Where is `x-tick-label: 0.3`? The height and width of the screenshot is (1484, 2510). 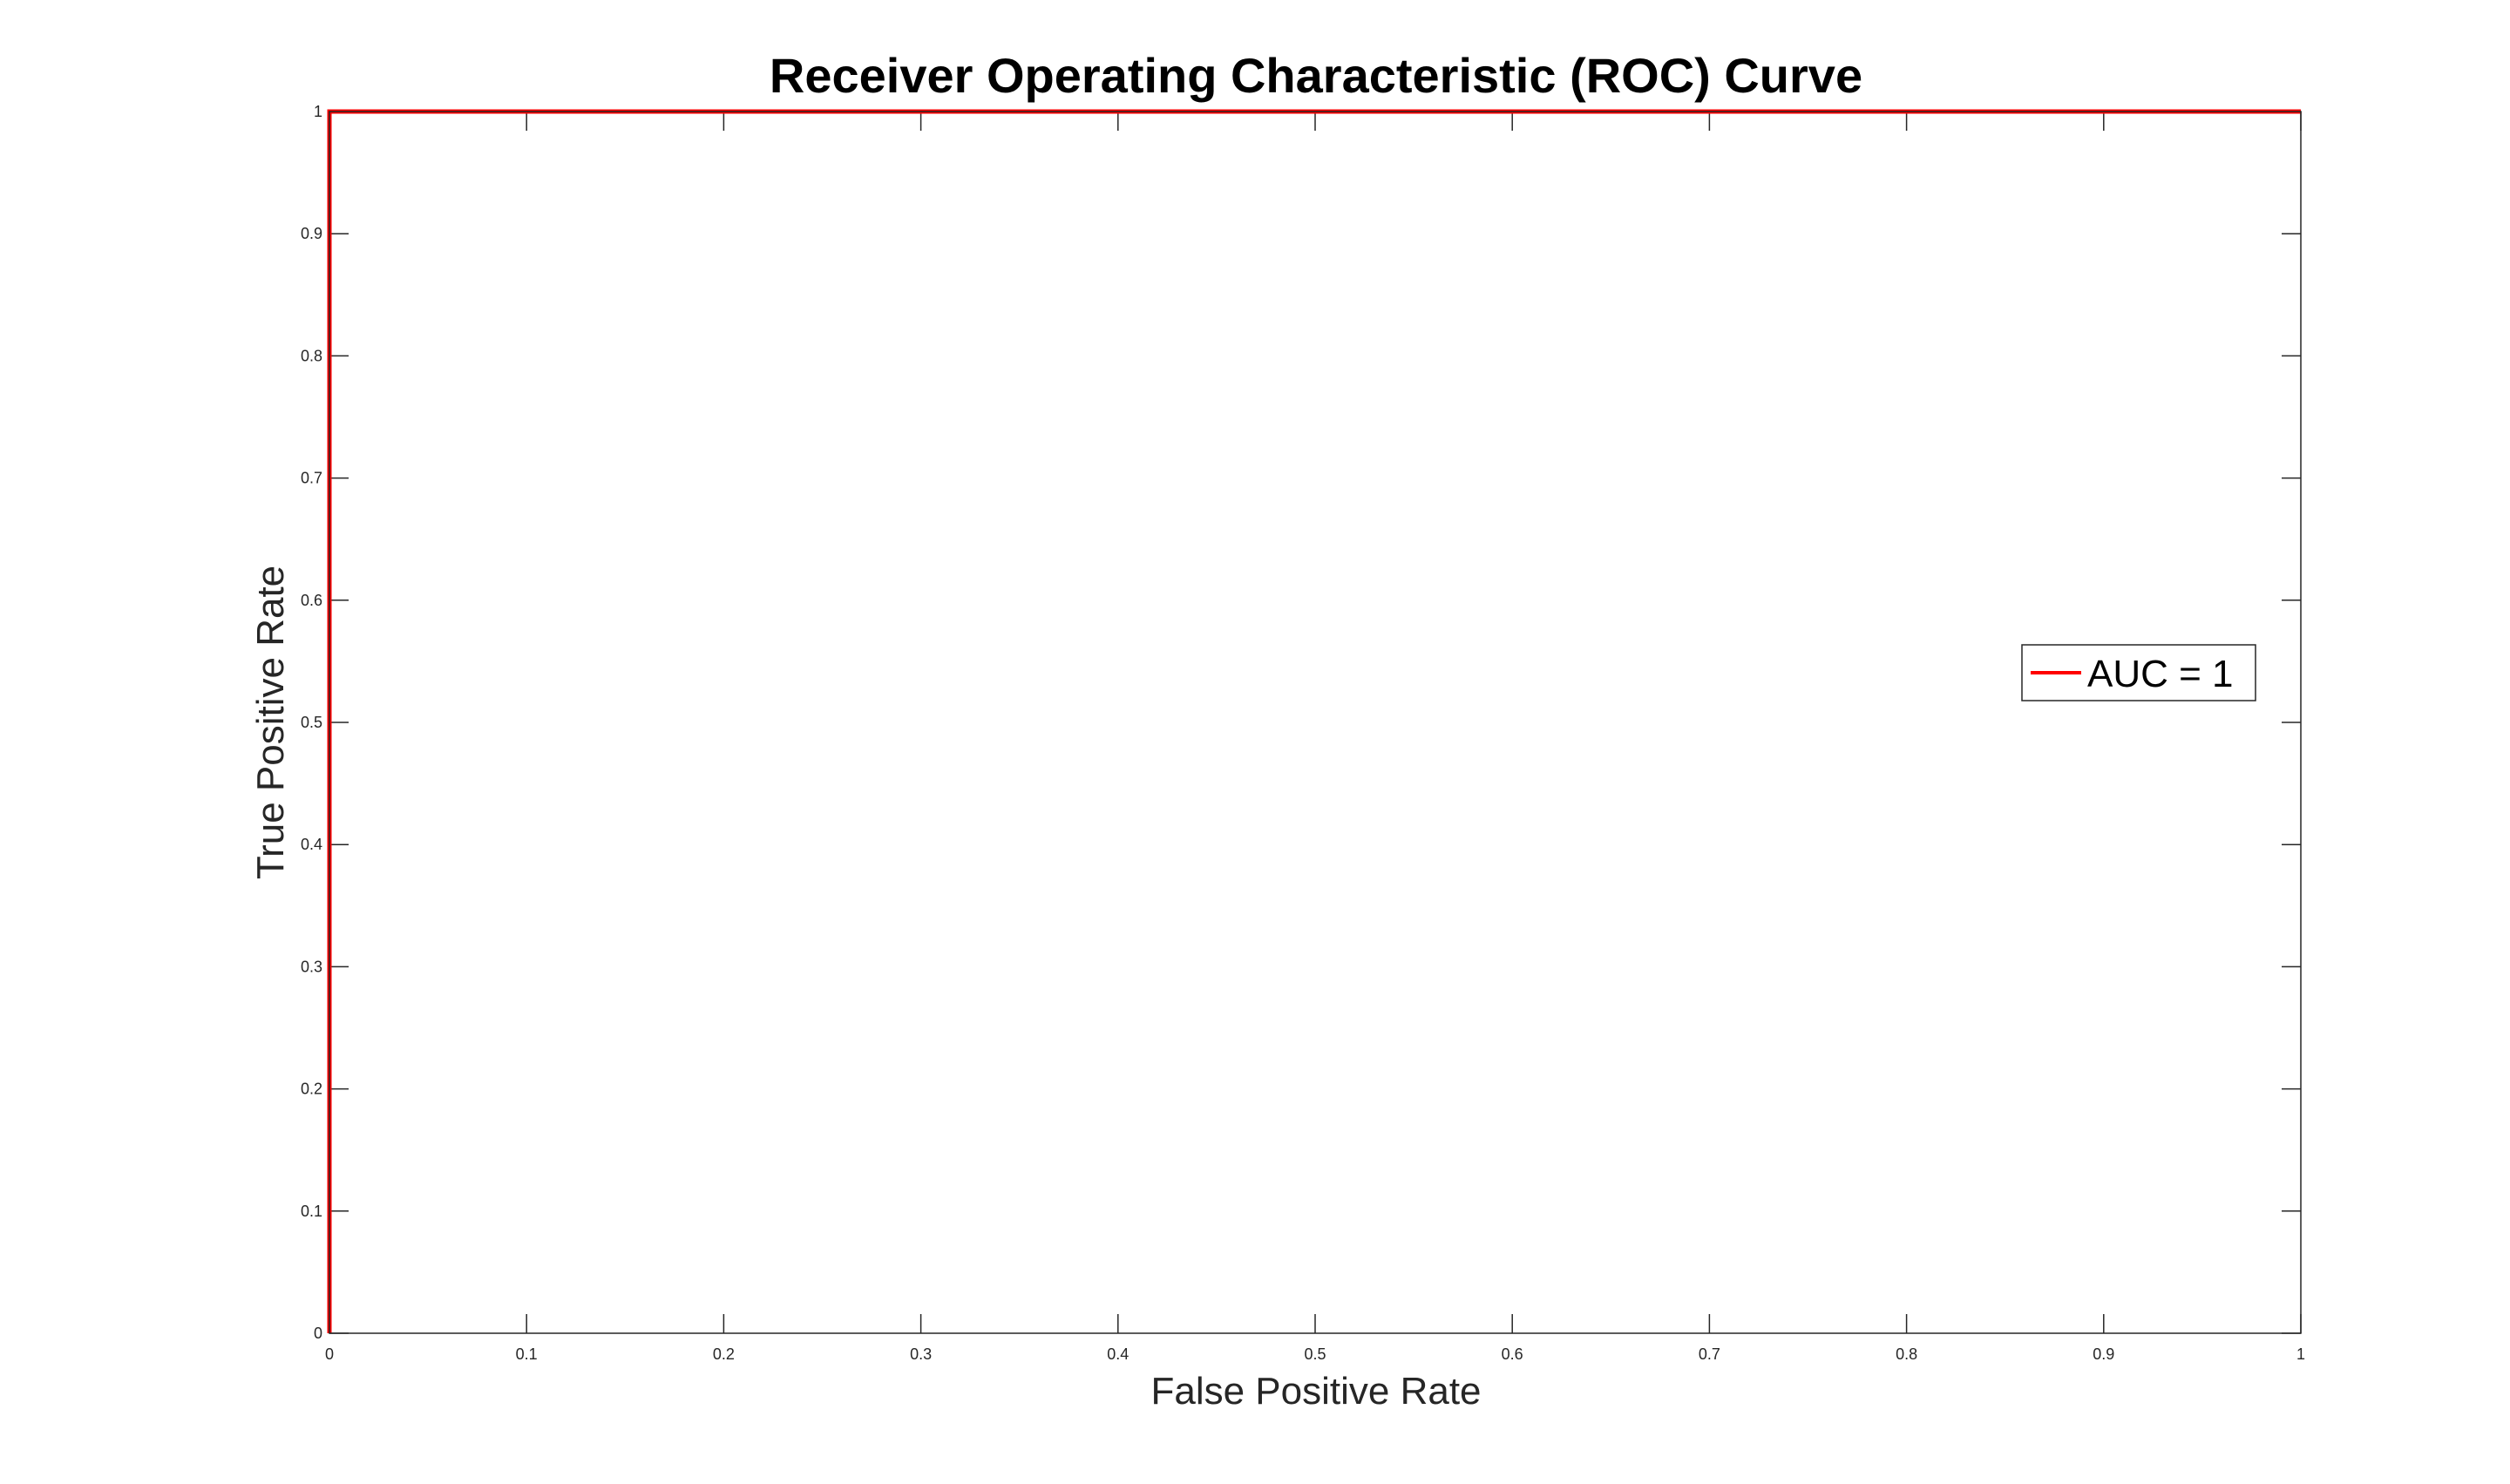
x-tick-label: 0.3 is located at coordinates (921, 1354).